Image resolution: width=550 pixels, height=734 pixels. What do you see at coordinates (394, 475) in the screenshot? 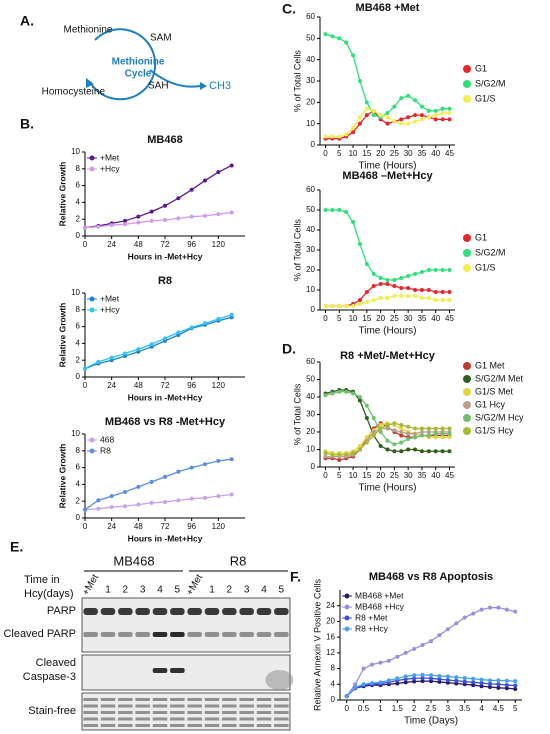
I see `x-tick-label: 25` at bounding box center [394, 475].